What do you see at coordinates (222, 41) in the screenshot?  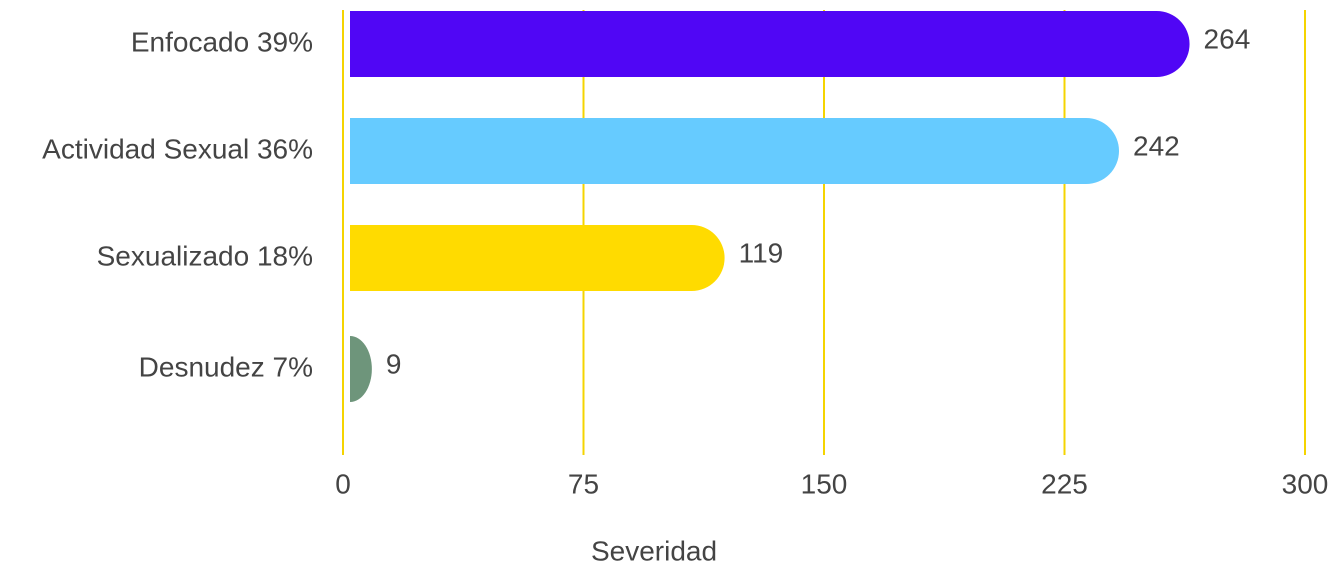 I see `y-tick-label: Enfocado 39%` at bounding box center [222, 41].